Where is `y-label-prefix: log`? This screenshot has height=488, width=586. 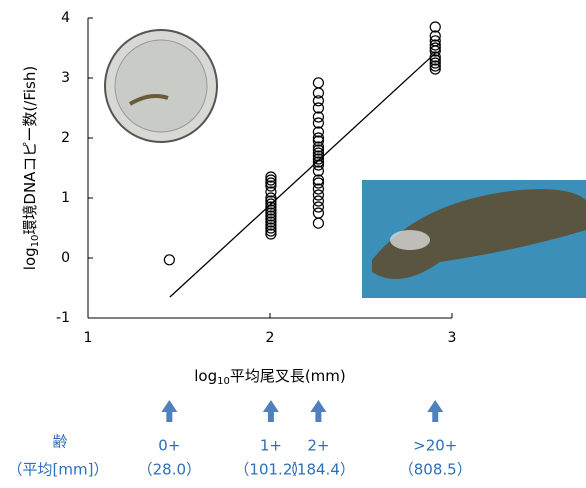
y-label-prefix: log is located at coordinates (30, 258).